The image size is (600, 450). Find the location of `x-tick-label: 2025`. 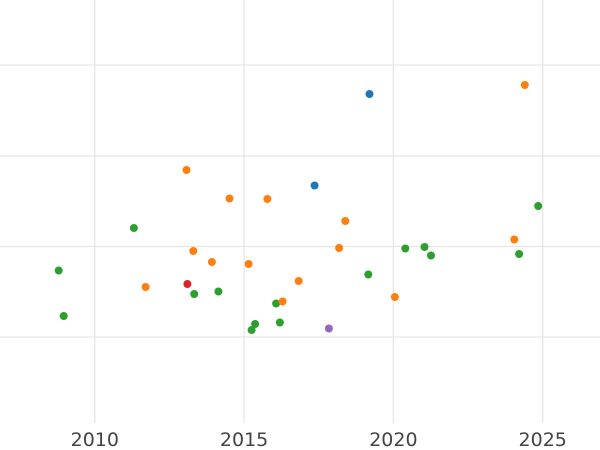

x-tick-label: 2025 is located at coordinates (543, 439).